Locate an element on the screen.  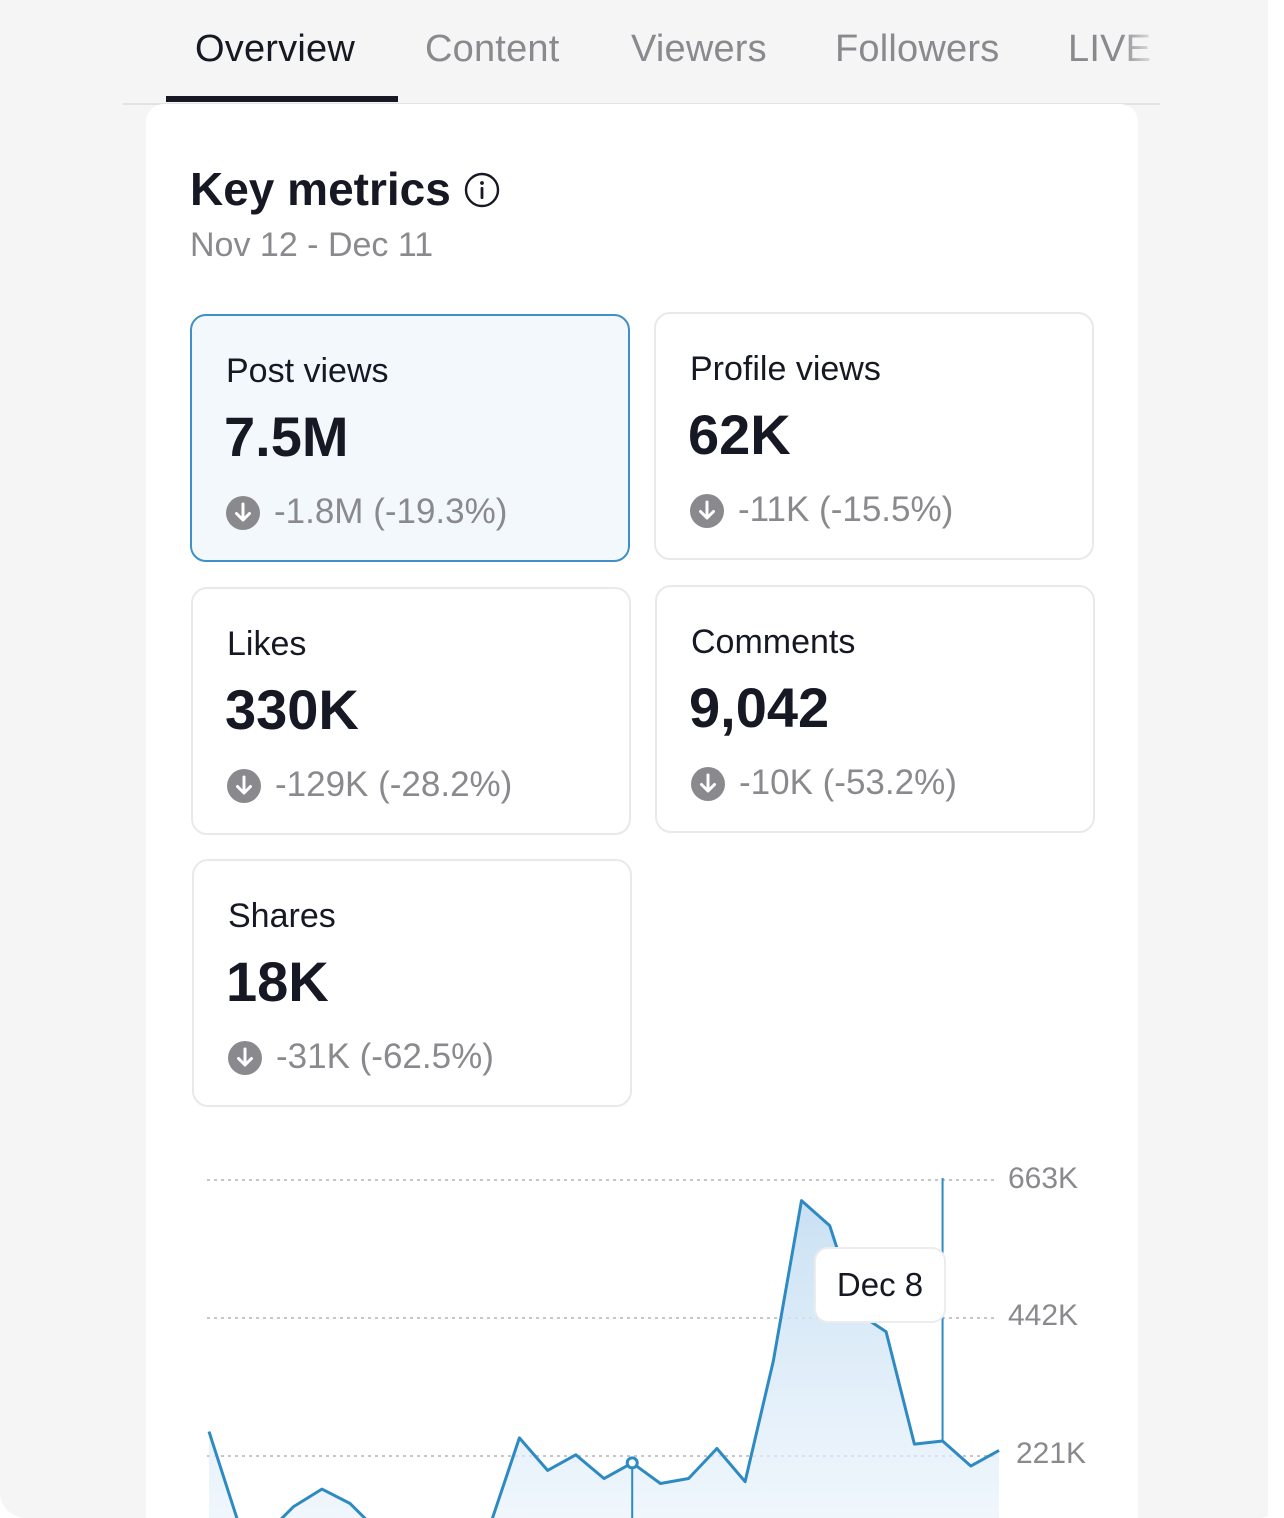
active-tab-indicator is located at coordinates (282, 99).